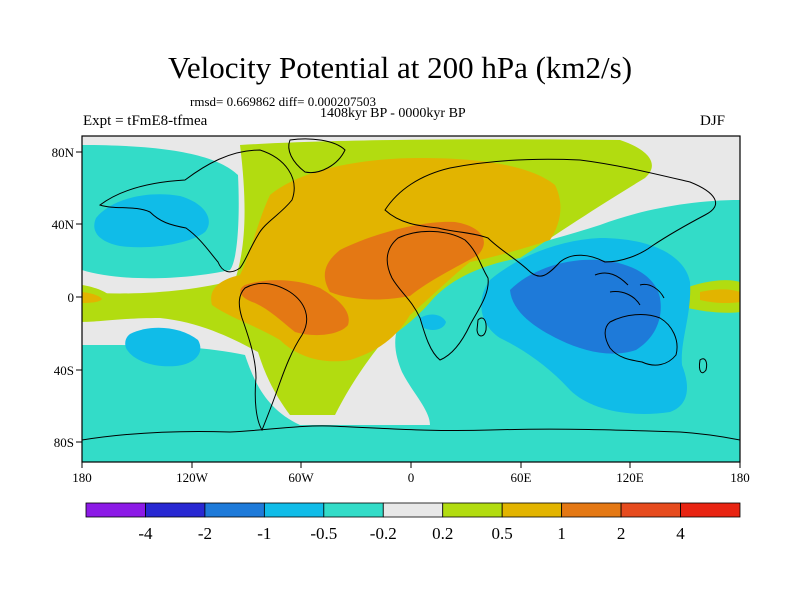  Describe the element at coordinates (621, 533) in the screenshot. I see `colorbar-label: 2` at that location.